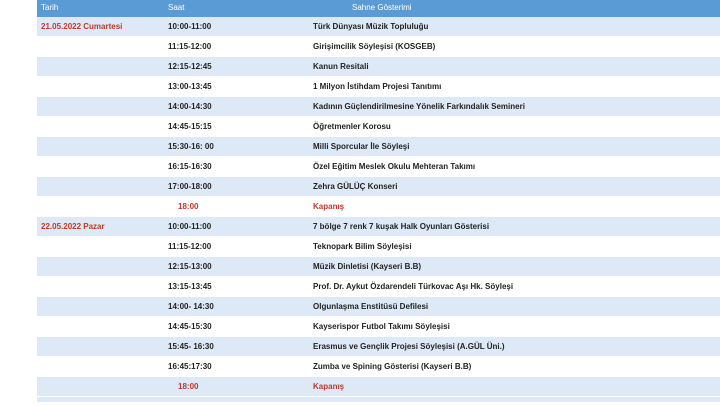  I want to click on table-row: 12:15-12:45 Kanun Resitali, so click(378, 67).